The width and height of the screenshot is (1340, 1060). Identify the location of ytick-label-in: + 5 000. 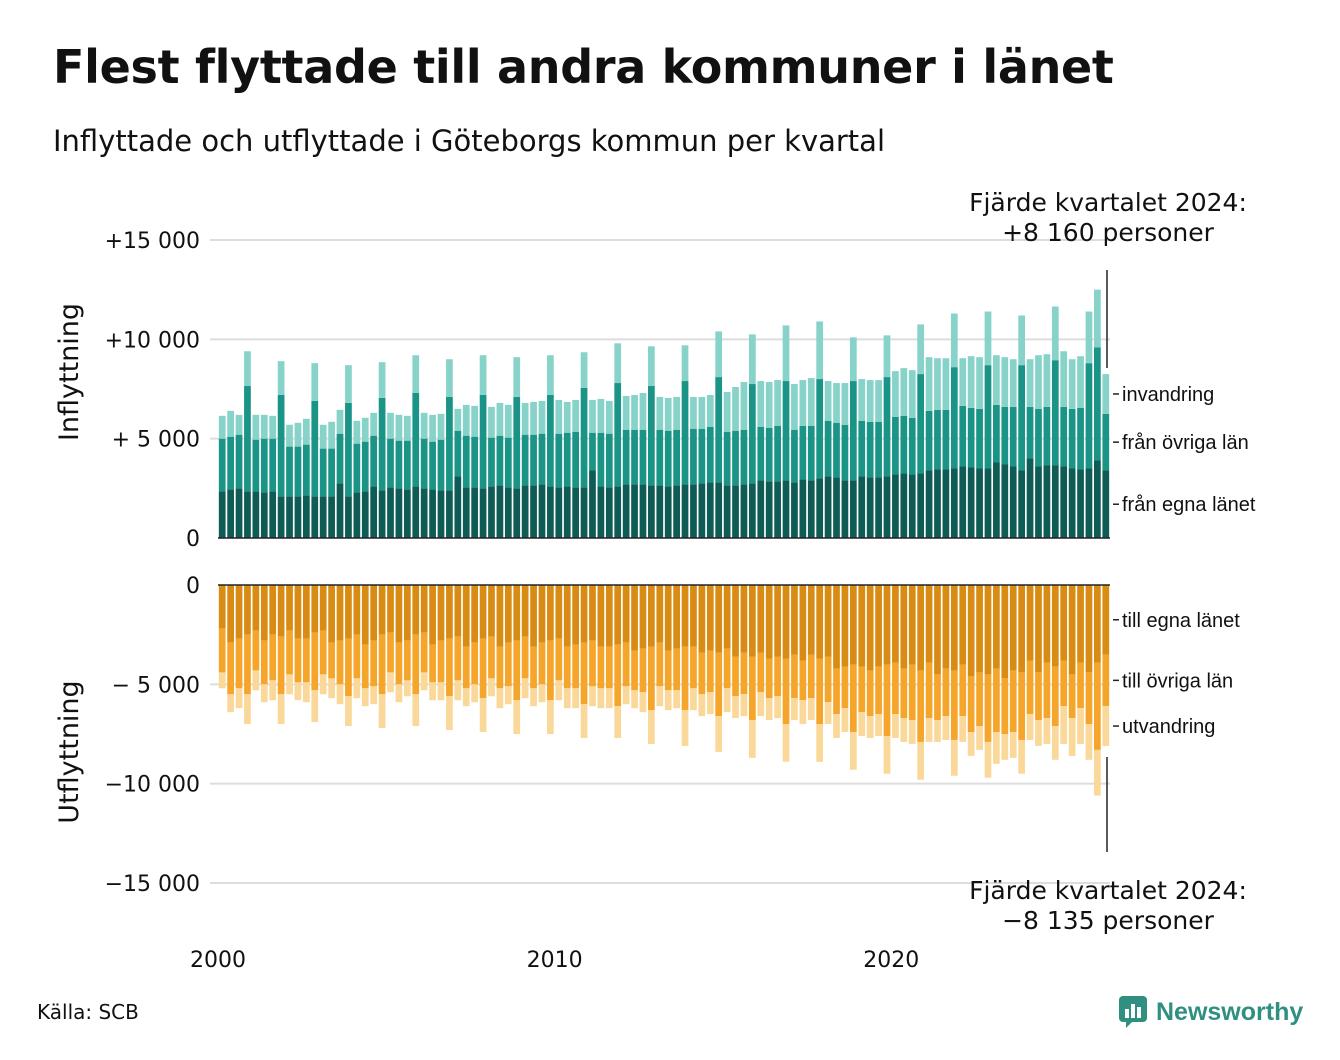
(156, 440).